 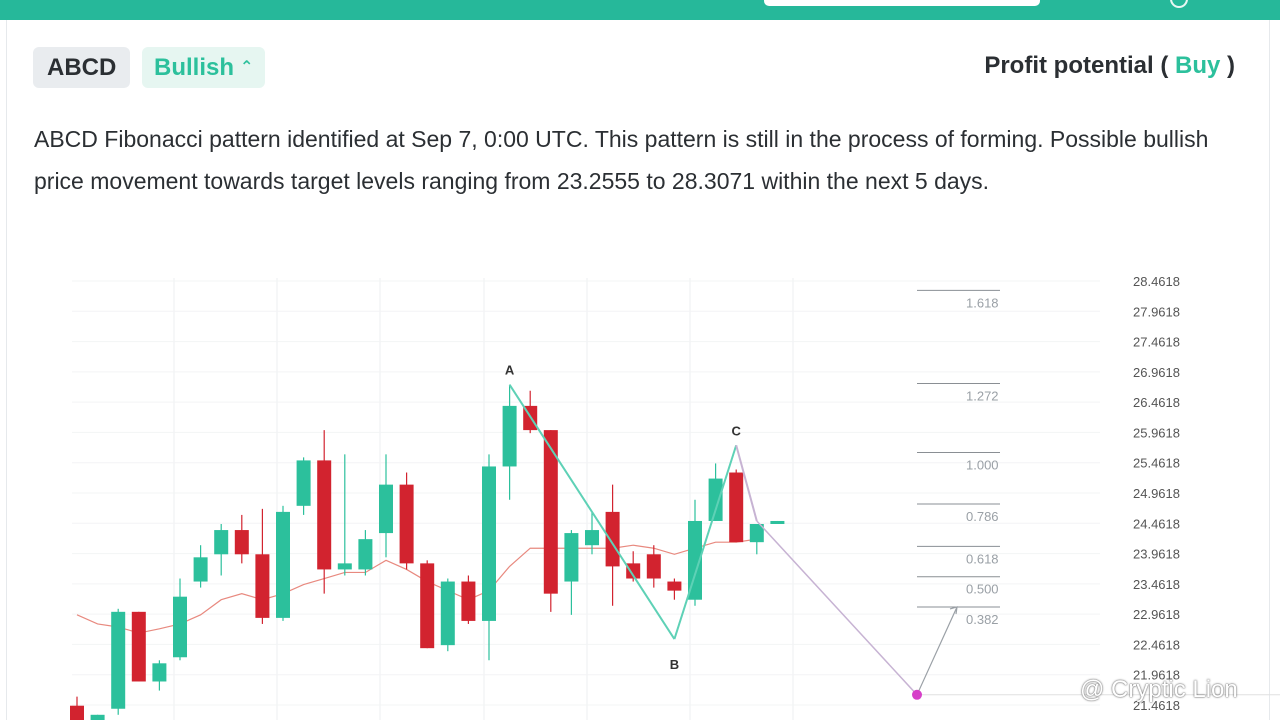 What do you see at coordinates (1156, 311) in the screenshot?
I see `y-tick-label: 27.9618` at bounding box center [1156, 311].